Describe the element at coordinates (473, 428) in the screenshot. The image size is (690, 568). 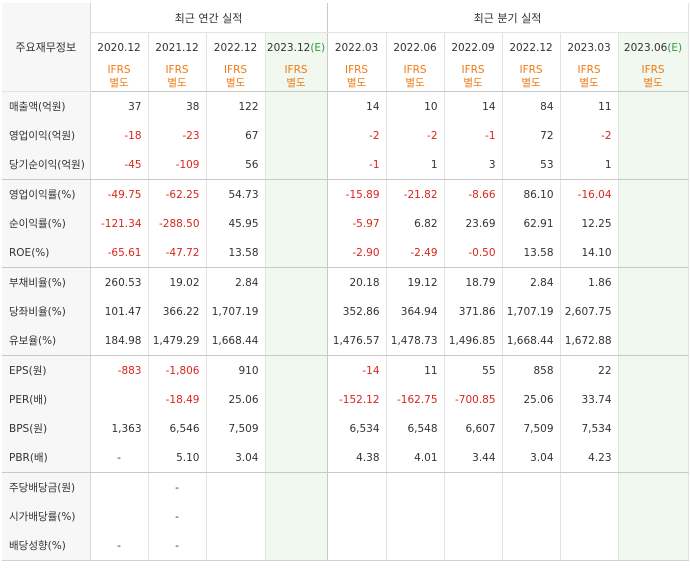
I see `value-cell: 6,607` at that location.